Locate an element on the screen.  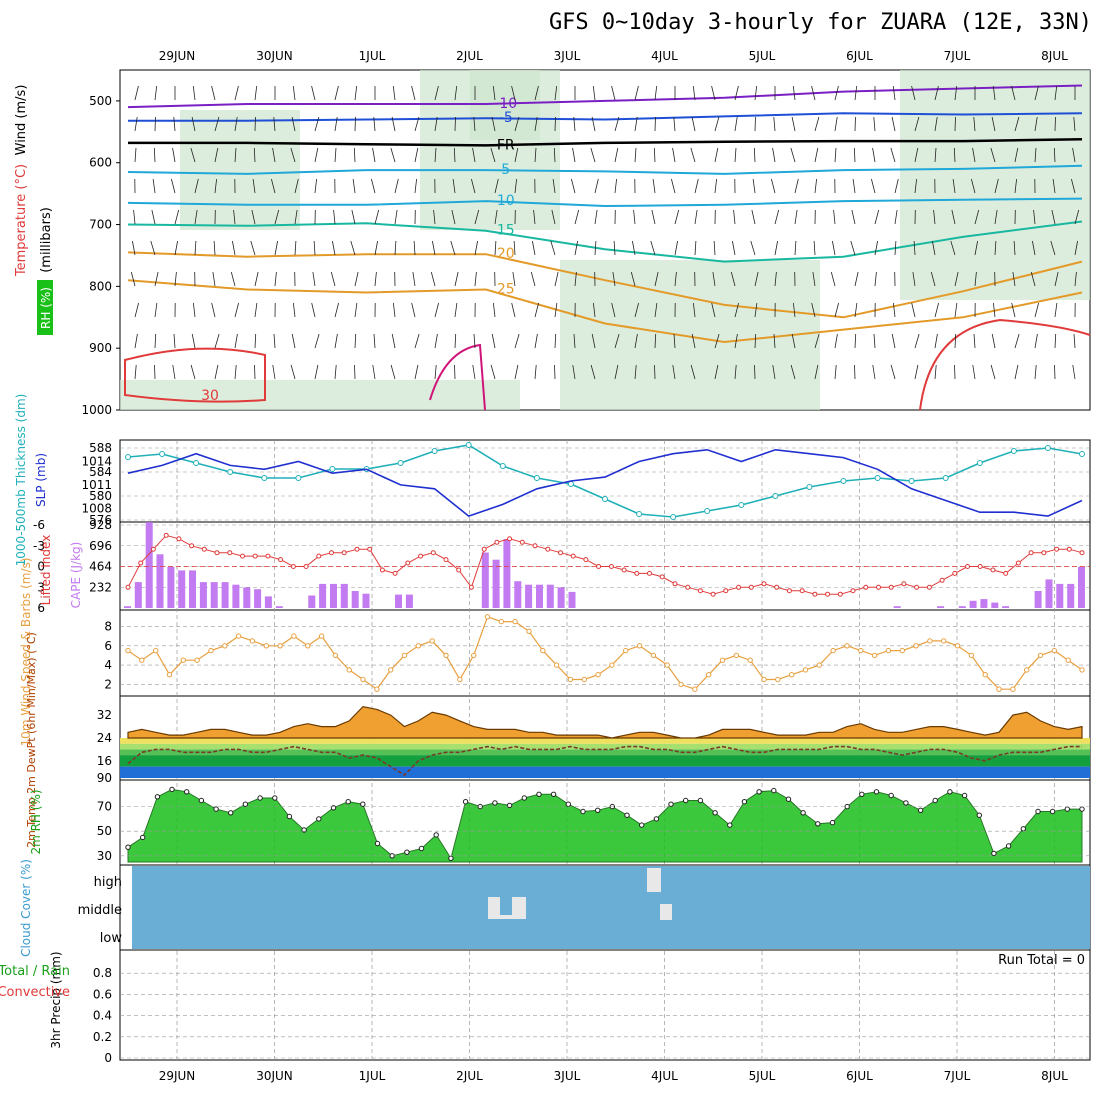
ytick-upper-air: 500 is located at coordinates (100, 101).